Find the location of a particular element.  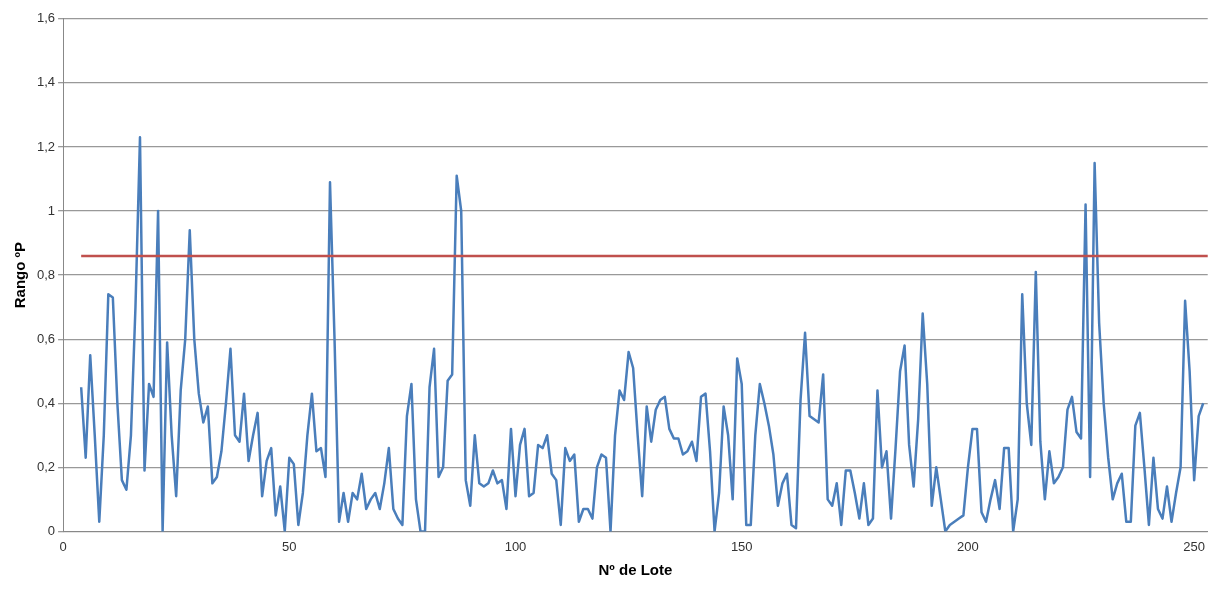

y-tick-label: 0,6 is located at coordinates (46, 338).